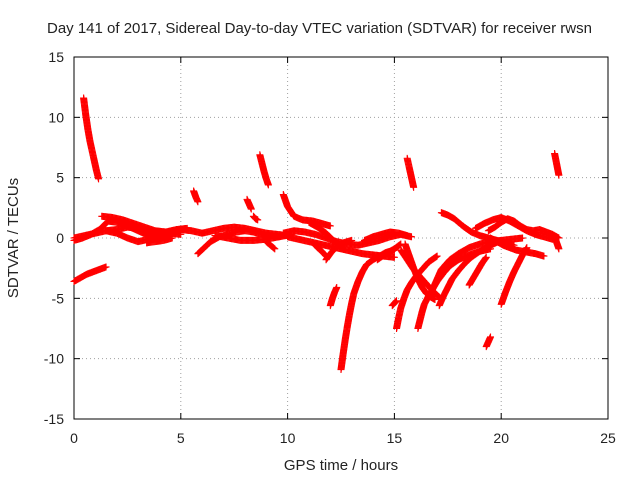 The height and width of the screenshot is (480, 640). Describe the element at coordinates (557, 164) in the screenshot. I see `series-sat-ao` at that location.